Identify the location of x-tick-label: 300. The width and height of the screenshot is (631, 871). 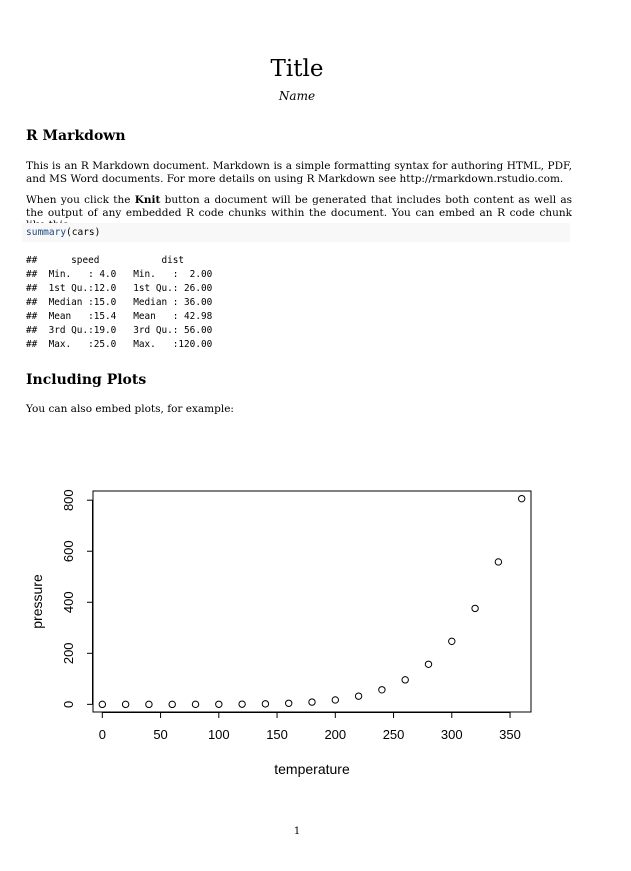
(452, 734).